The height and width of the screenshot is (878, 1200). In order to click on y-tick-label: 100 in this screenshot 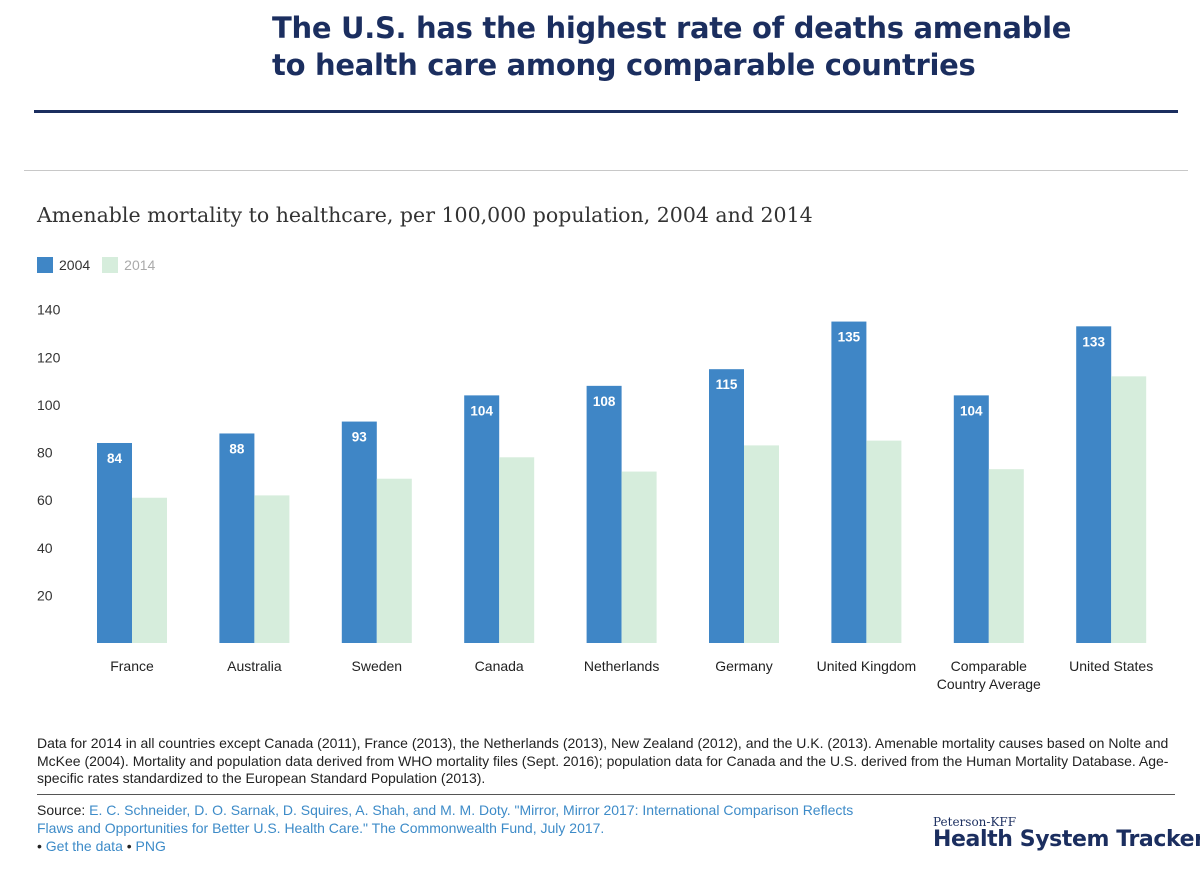, I will do `click(49, 405)`.